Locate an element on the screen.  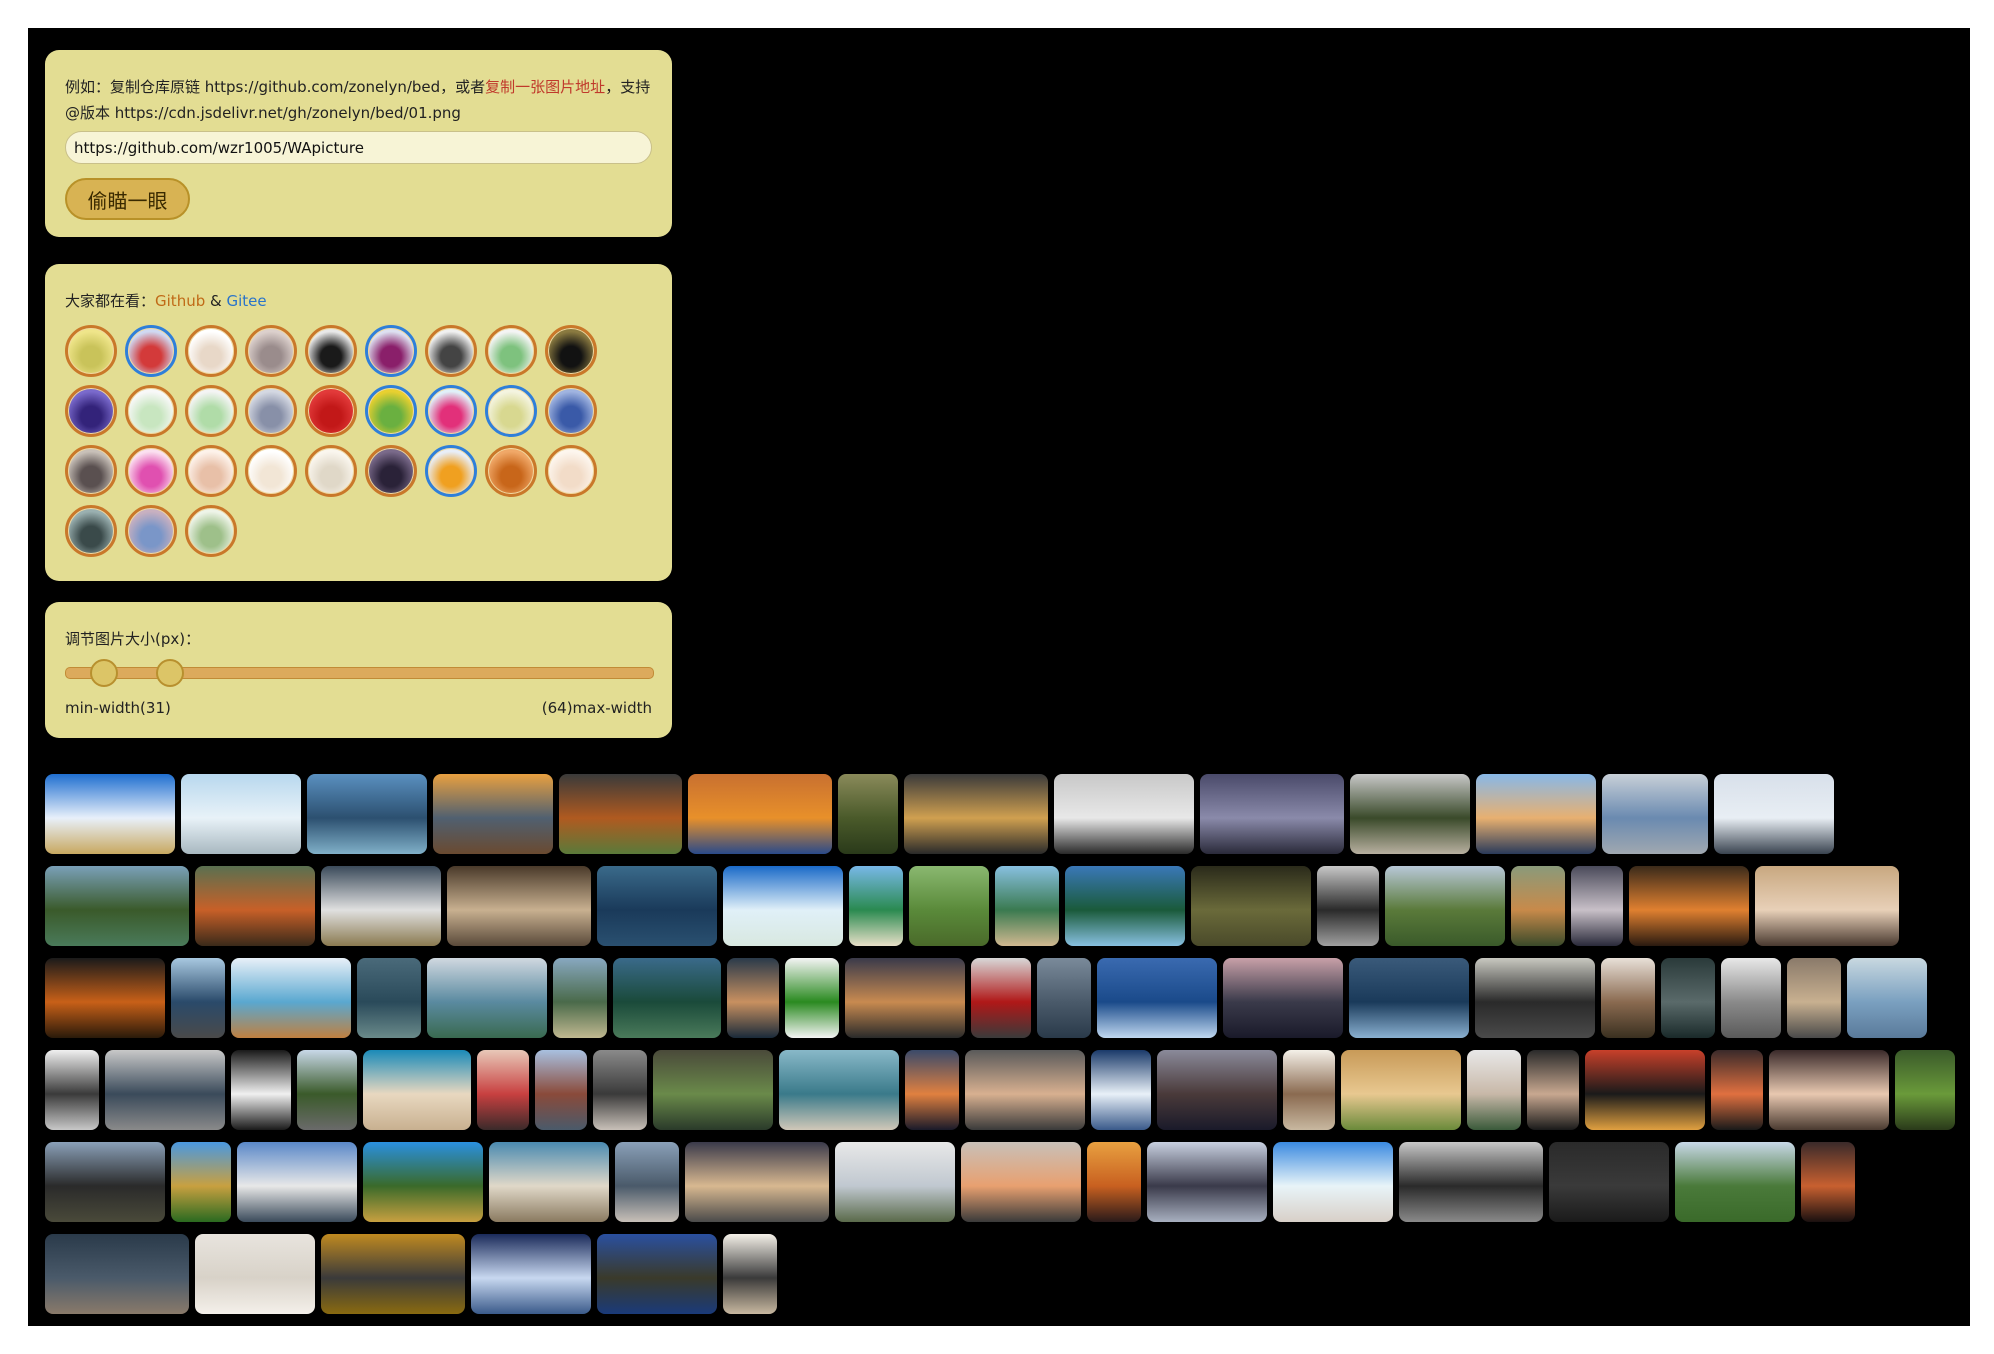
copy-image-url-link: 复制一张图片地址 is located at coordinates (545, 87).